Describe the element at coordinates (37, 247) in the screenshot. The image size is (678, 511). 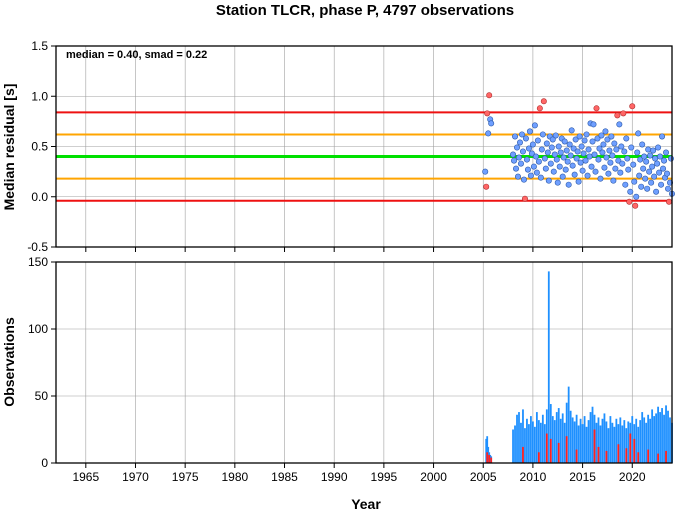
I see `y-tick-label: -0.5` at that location.